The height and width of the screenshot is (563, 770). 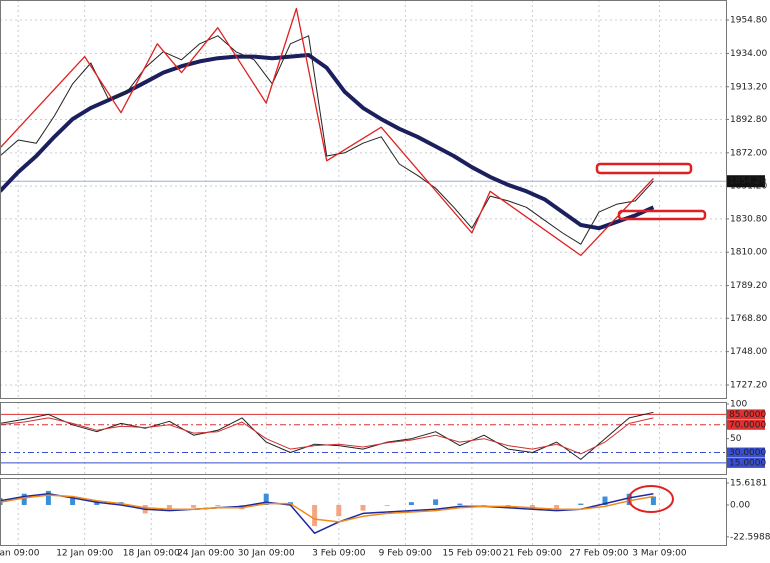 I want to click on y-tick-label: 30.0000, so click(x=747, y=453).